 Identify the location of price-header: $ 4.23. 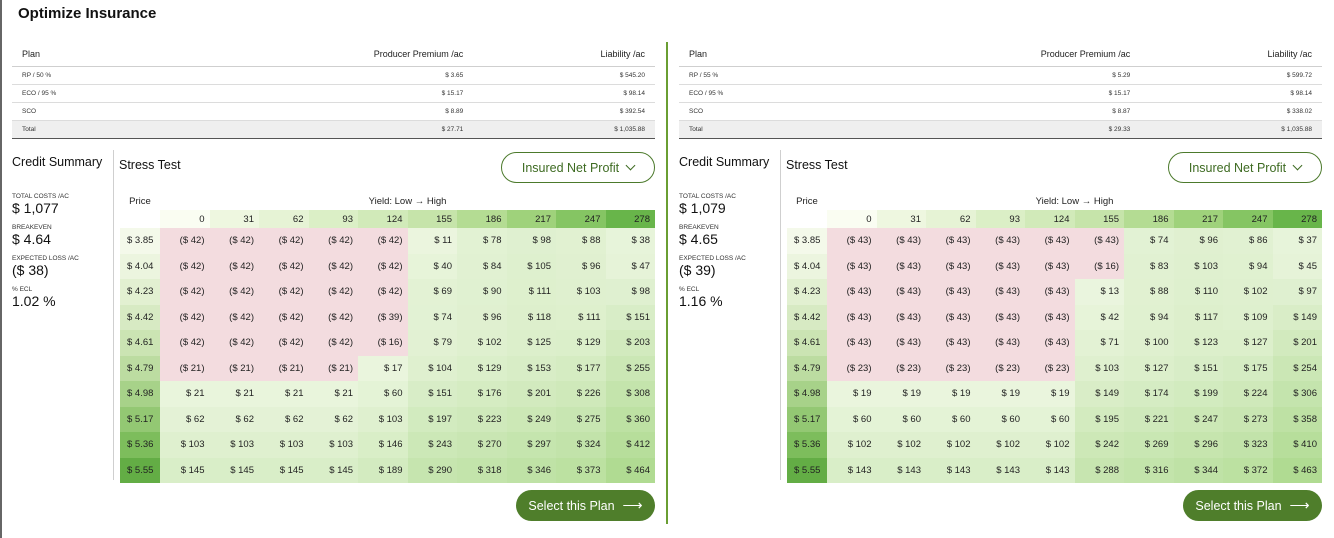
(140, 292).